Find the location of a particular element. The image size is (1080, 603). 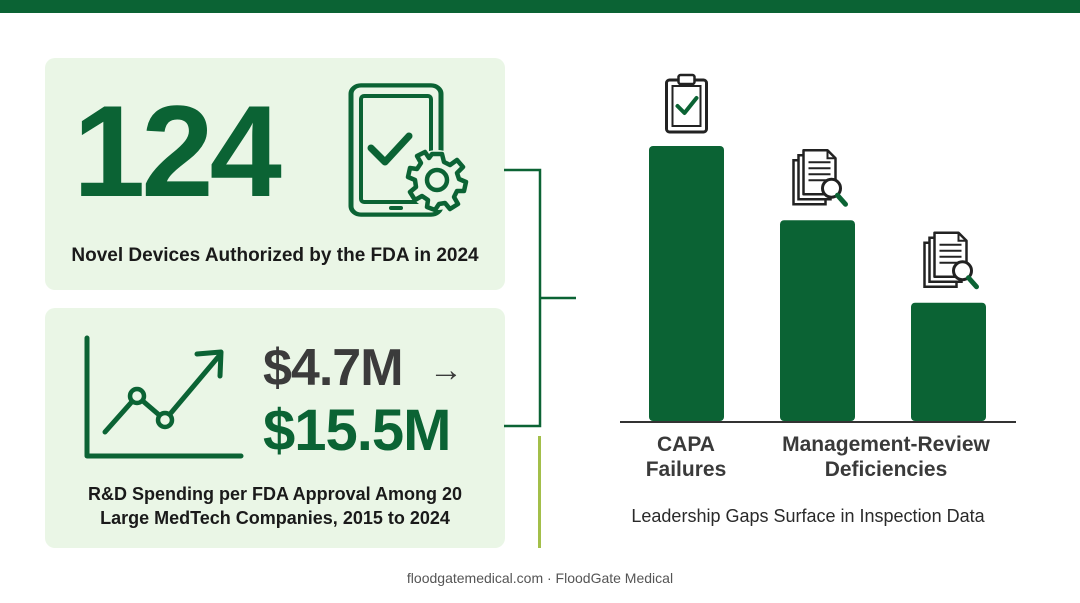

category-label-1: Management-Review Deficiencies is located at coordinates (886, 457).